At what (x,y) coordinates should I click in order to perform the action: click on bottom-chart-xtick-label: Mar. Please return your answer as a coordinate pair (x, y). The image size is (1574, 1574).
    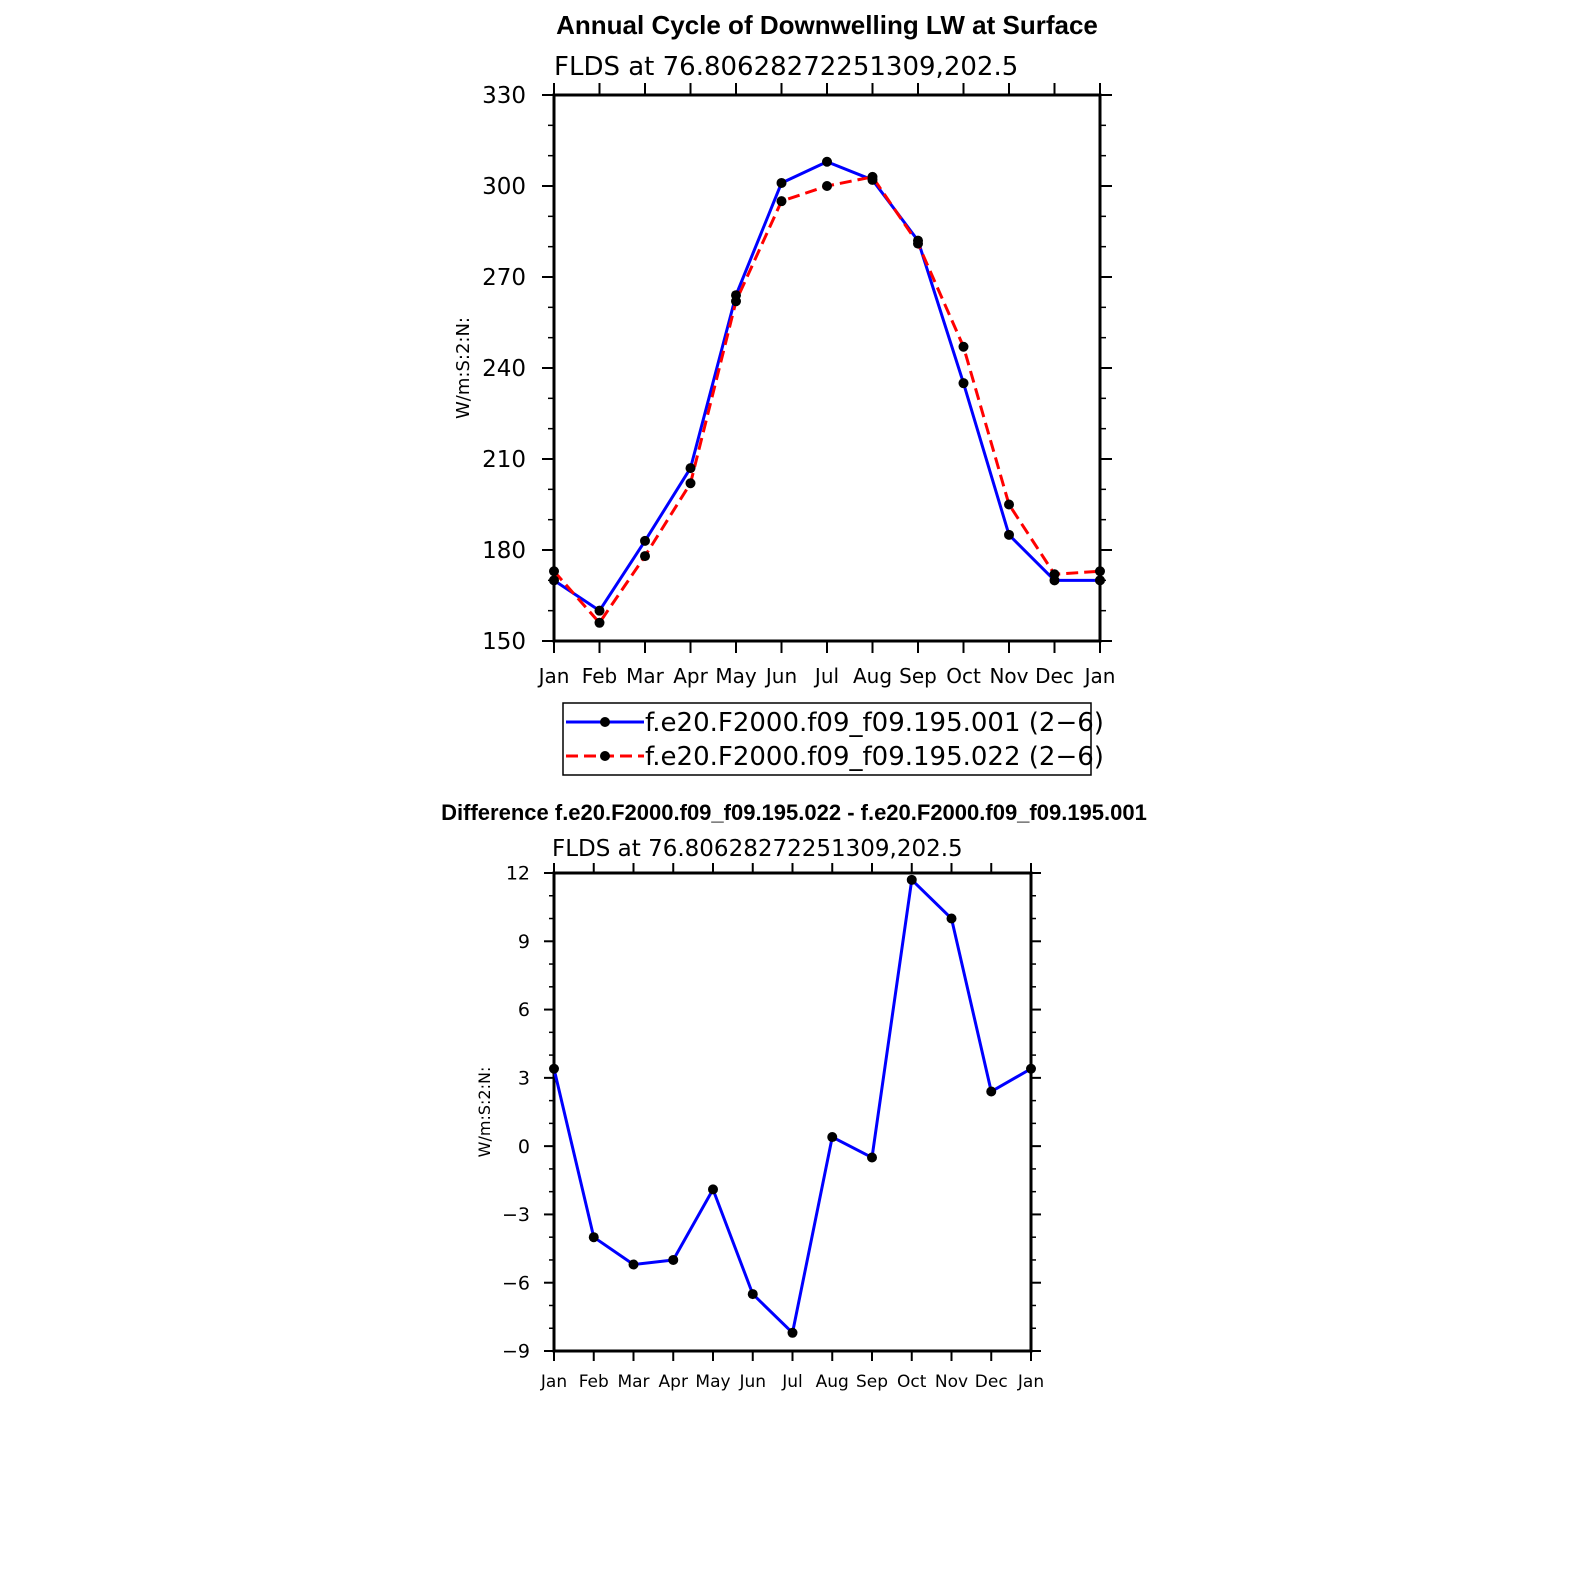
    Looking at the image, I should click on (633, 1382).